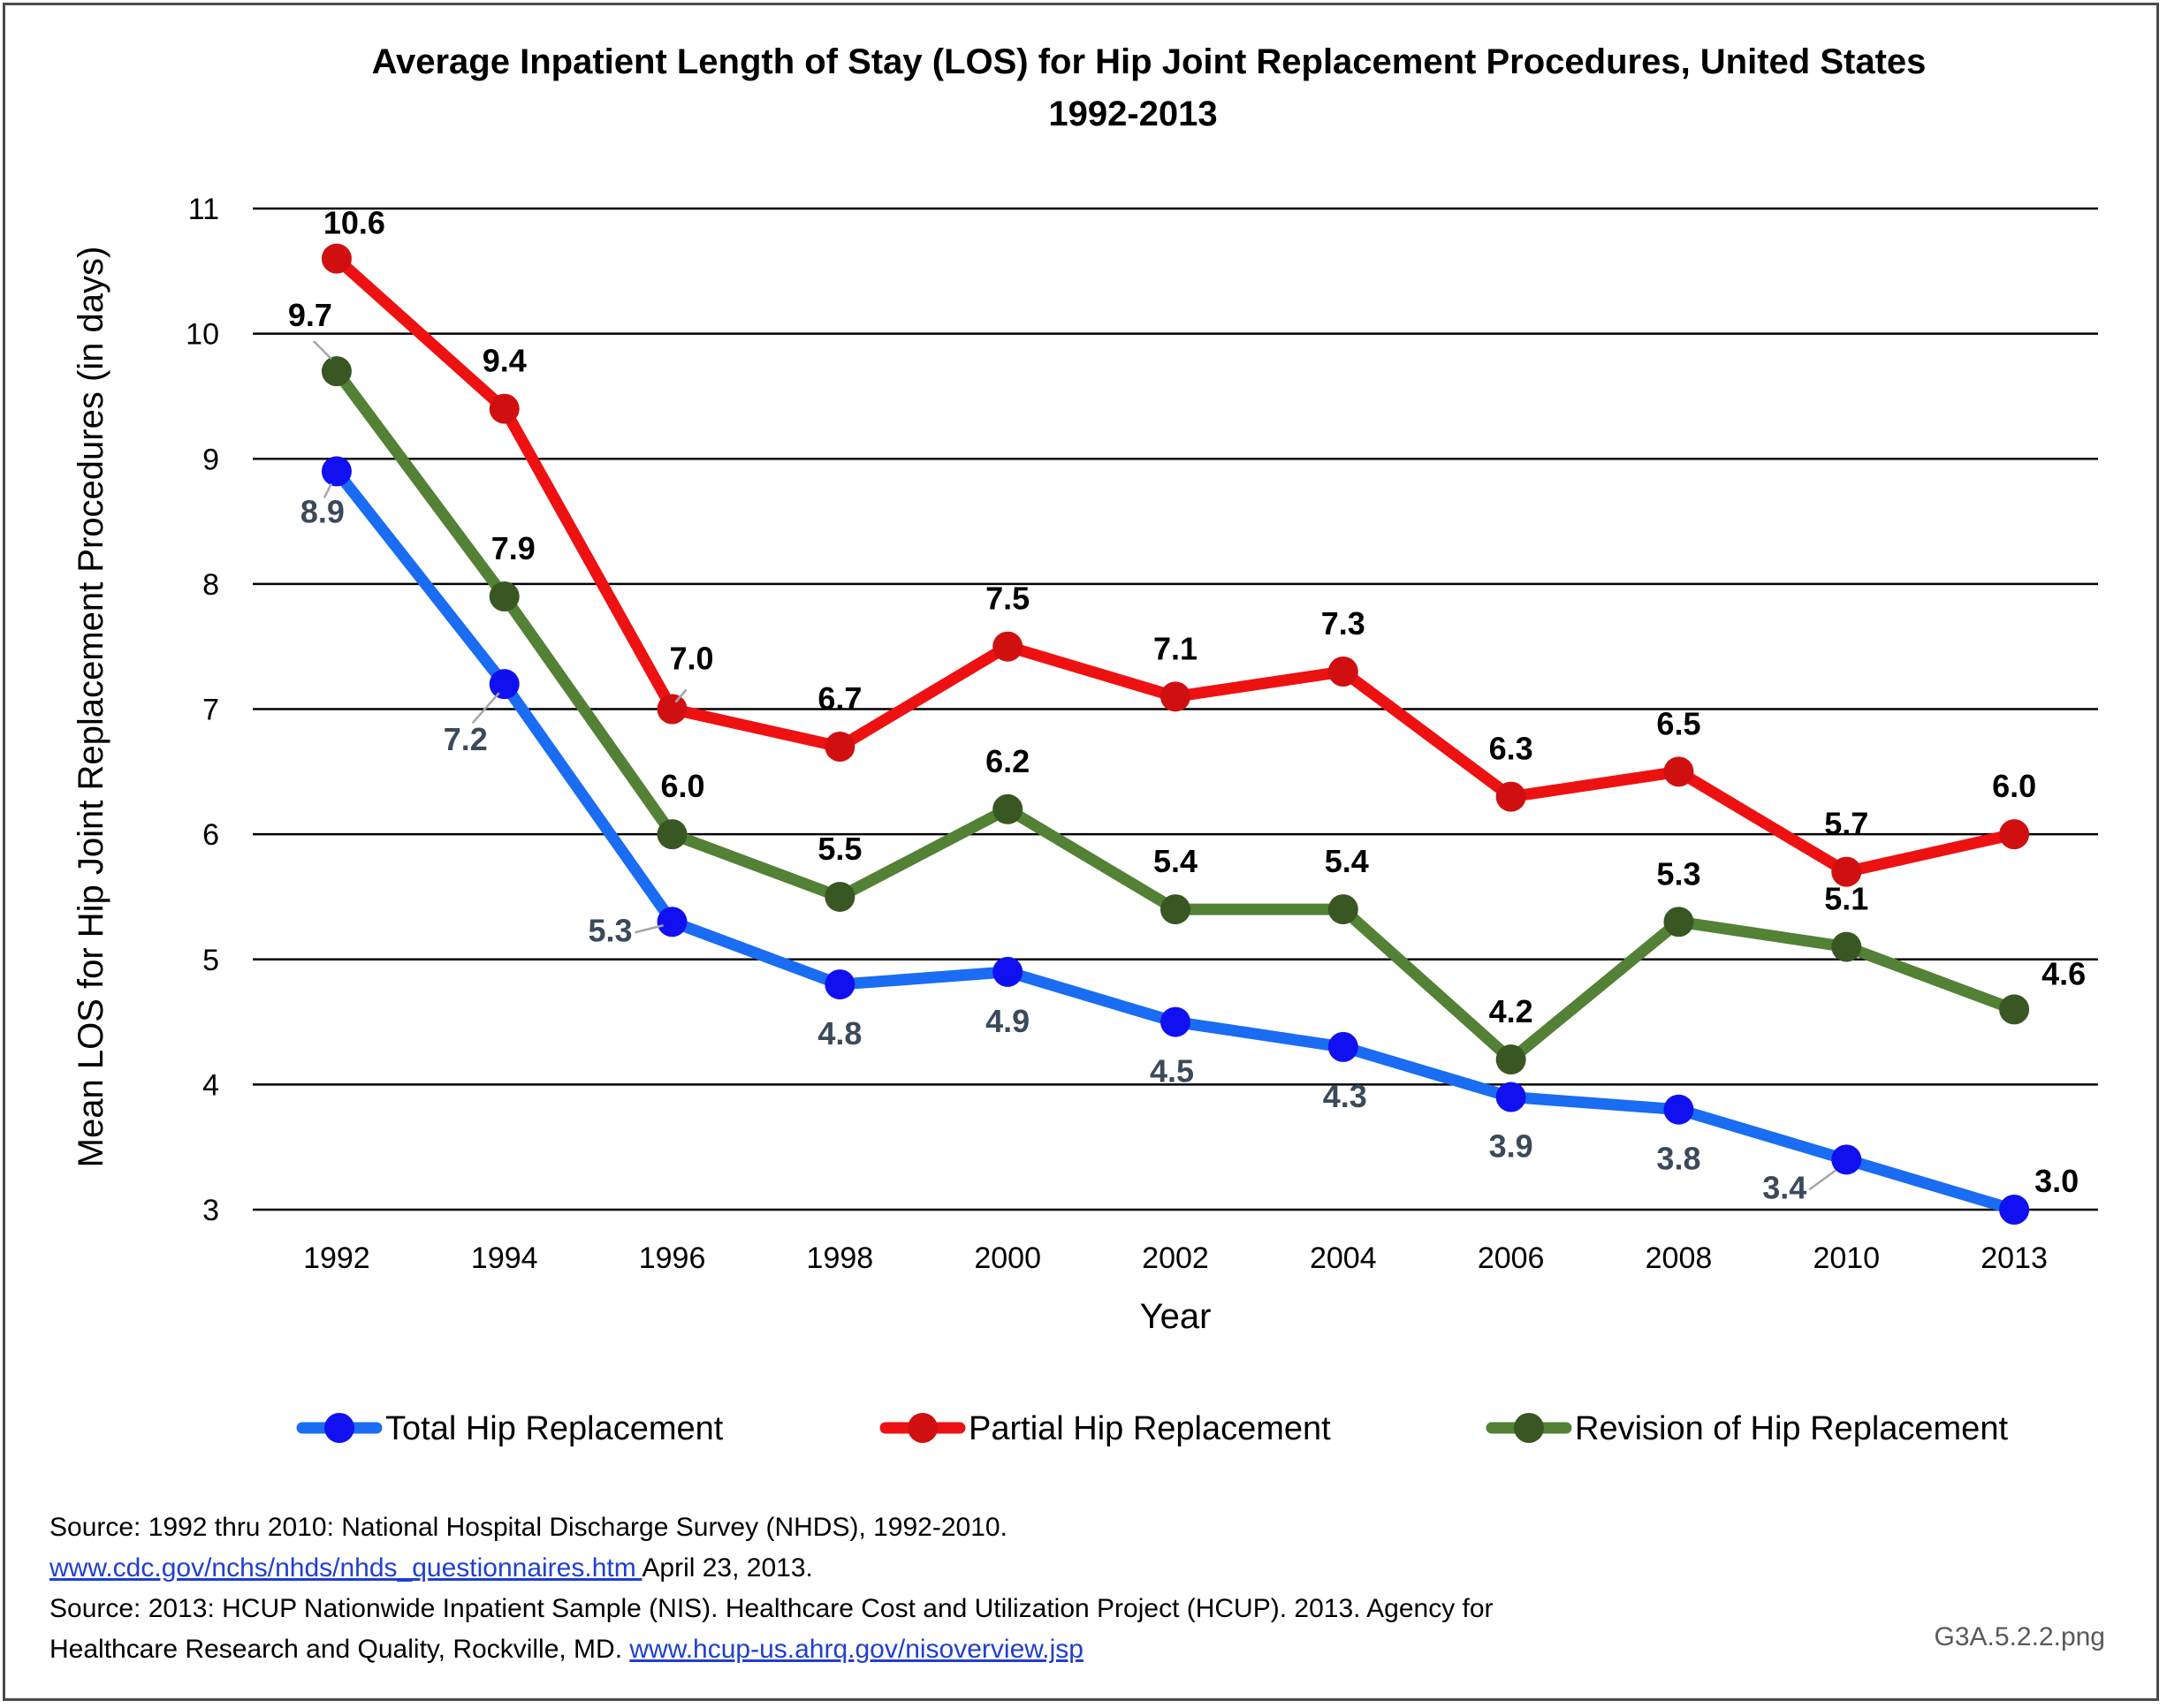  What do you see at coordinates (840, 1258) in the screenshot?
I see `x-tick-1998: 1998` at bounding box center [840, 1258].